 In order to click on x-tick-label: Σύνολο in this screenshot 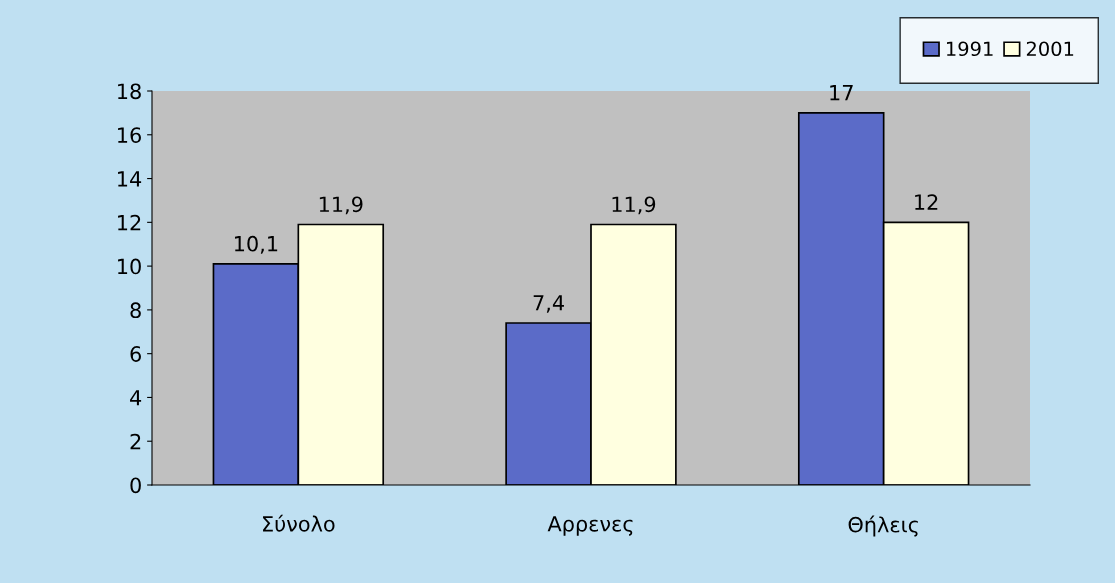, I will do `click(299, 523)`.